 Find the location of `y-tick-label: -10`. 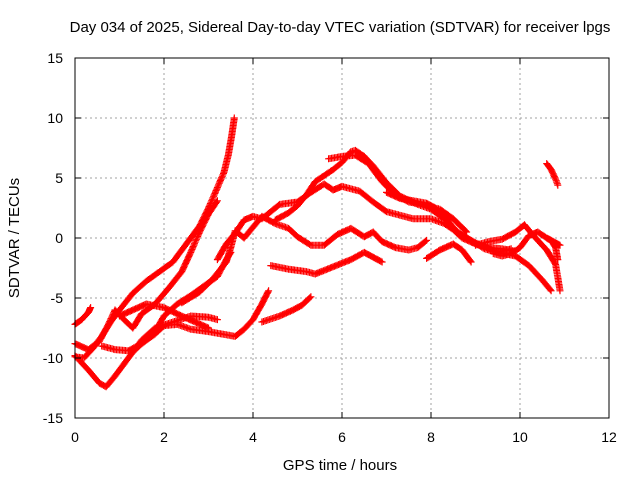

y-tick-label: -10 is located at coordinates (53, 358).